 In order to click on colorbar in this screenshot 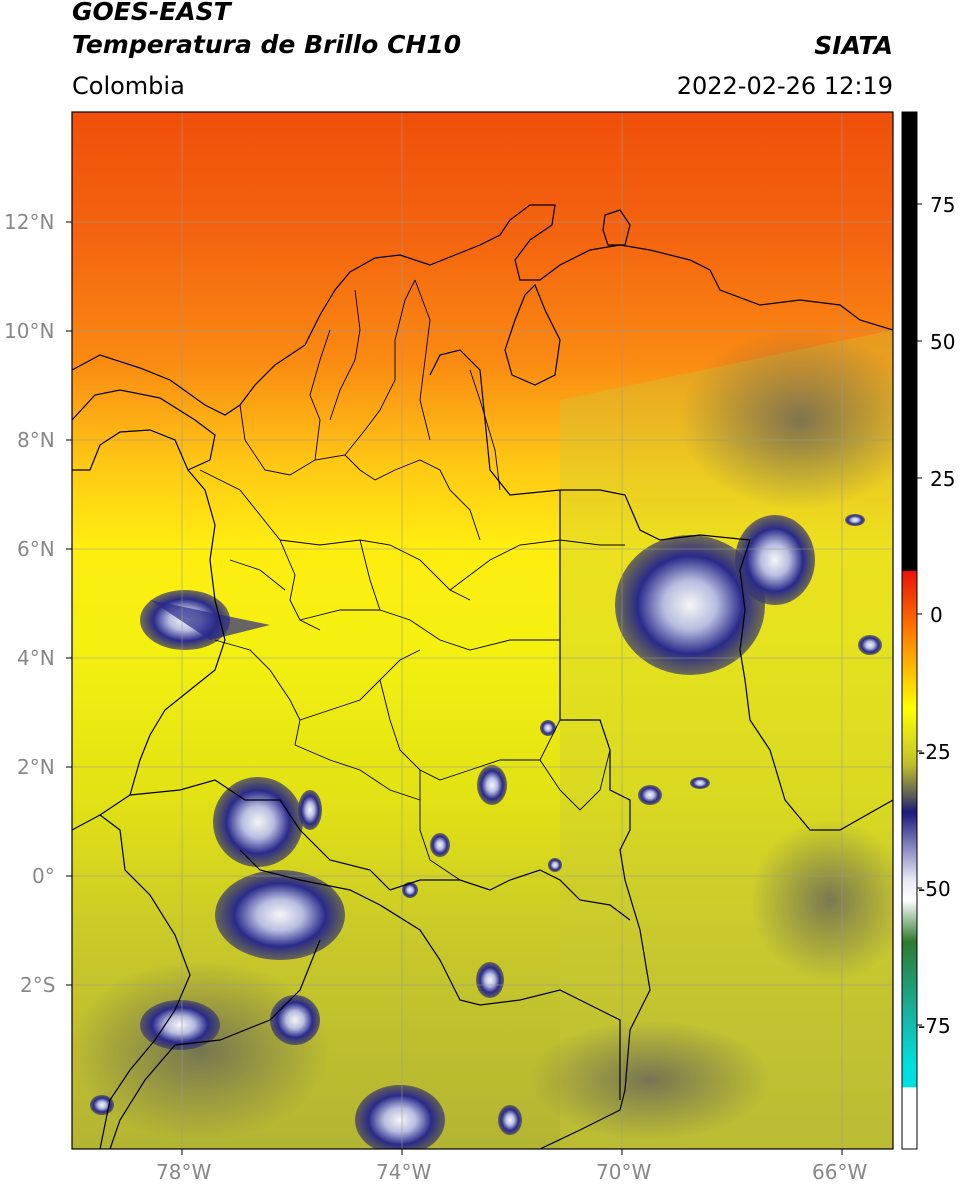, I will do `click(911, 630)`.